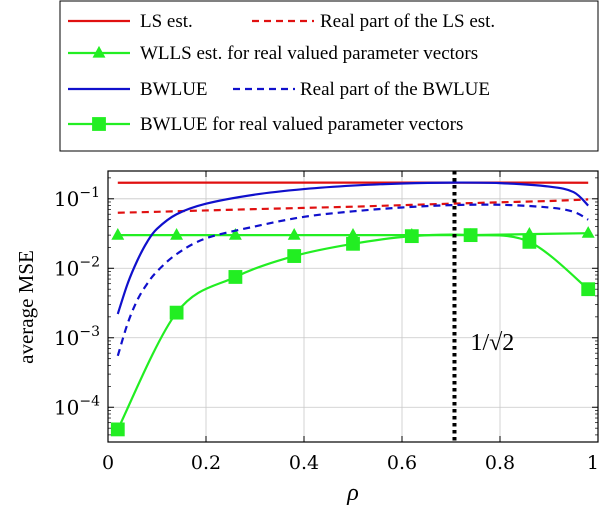 The image size is (600, 516). I want to click on x-tick-label: 0.4, so click(304, 463).